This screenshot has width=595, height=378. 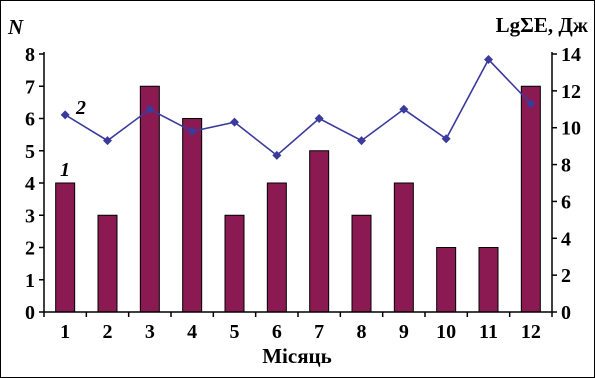 What do you see at coordinates (15, 27) in the screenshot?
I see `y-axis-title: N` at bounding box center [15, 27].